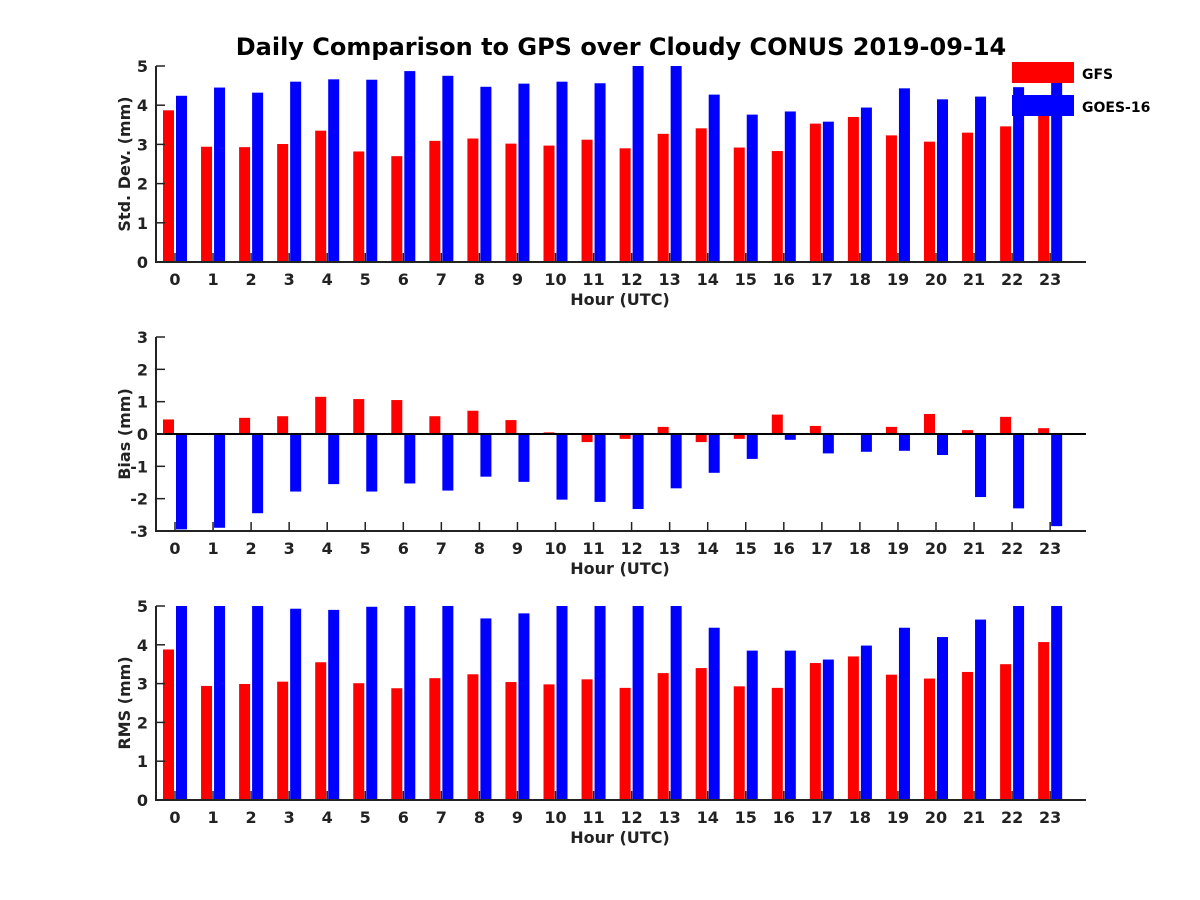 The height and width of the screenshot is (900, 1200). I want to click on x-tick-label-stddev-3: 3, so click(289, 279).